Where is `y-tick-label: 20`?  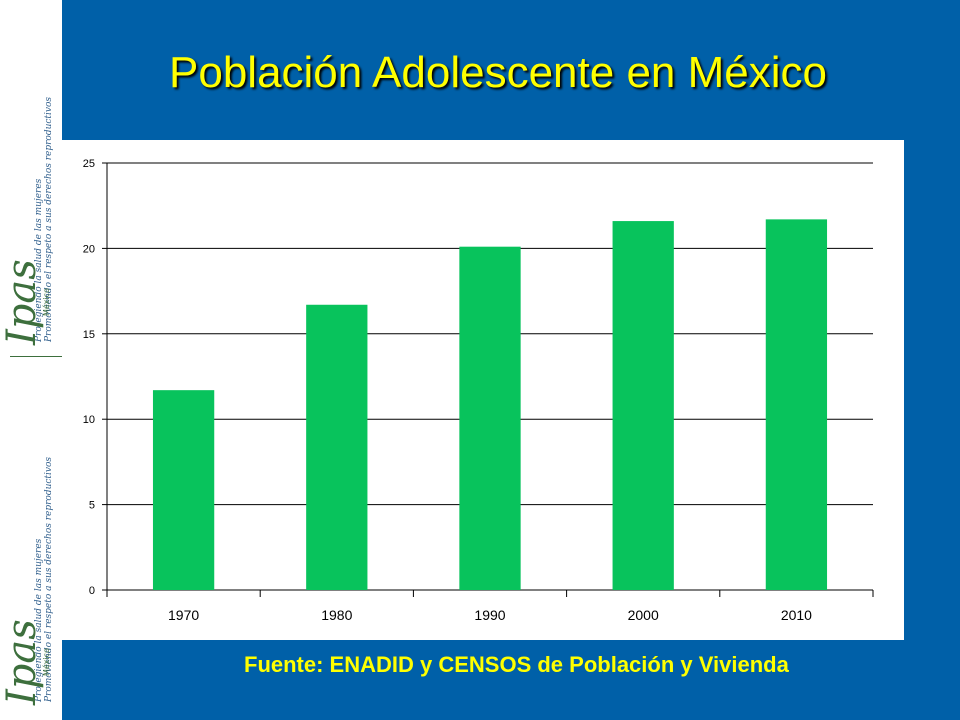
y-tick-label: 20 is located at coordinates (89, 249).